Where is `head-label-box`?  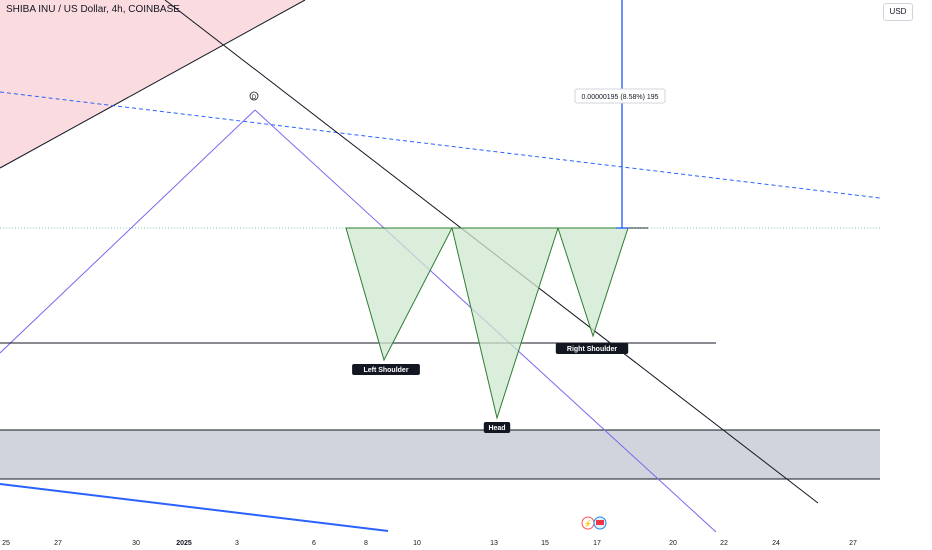
head-label-box is located at coordinates (497, 427).